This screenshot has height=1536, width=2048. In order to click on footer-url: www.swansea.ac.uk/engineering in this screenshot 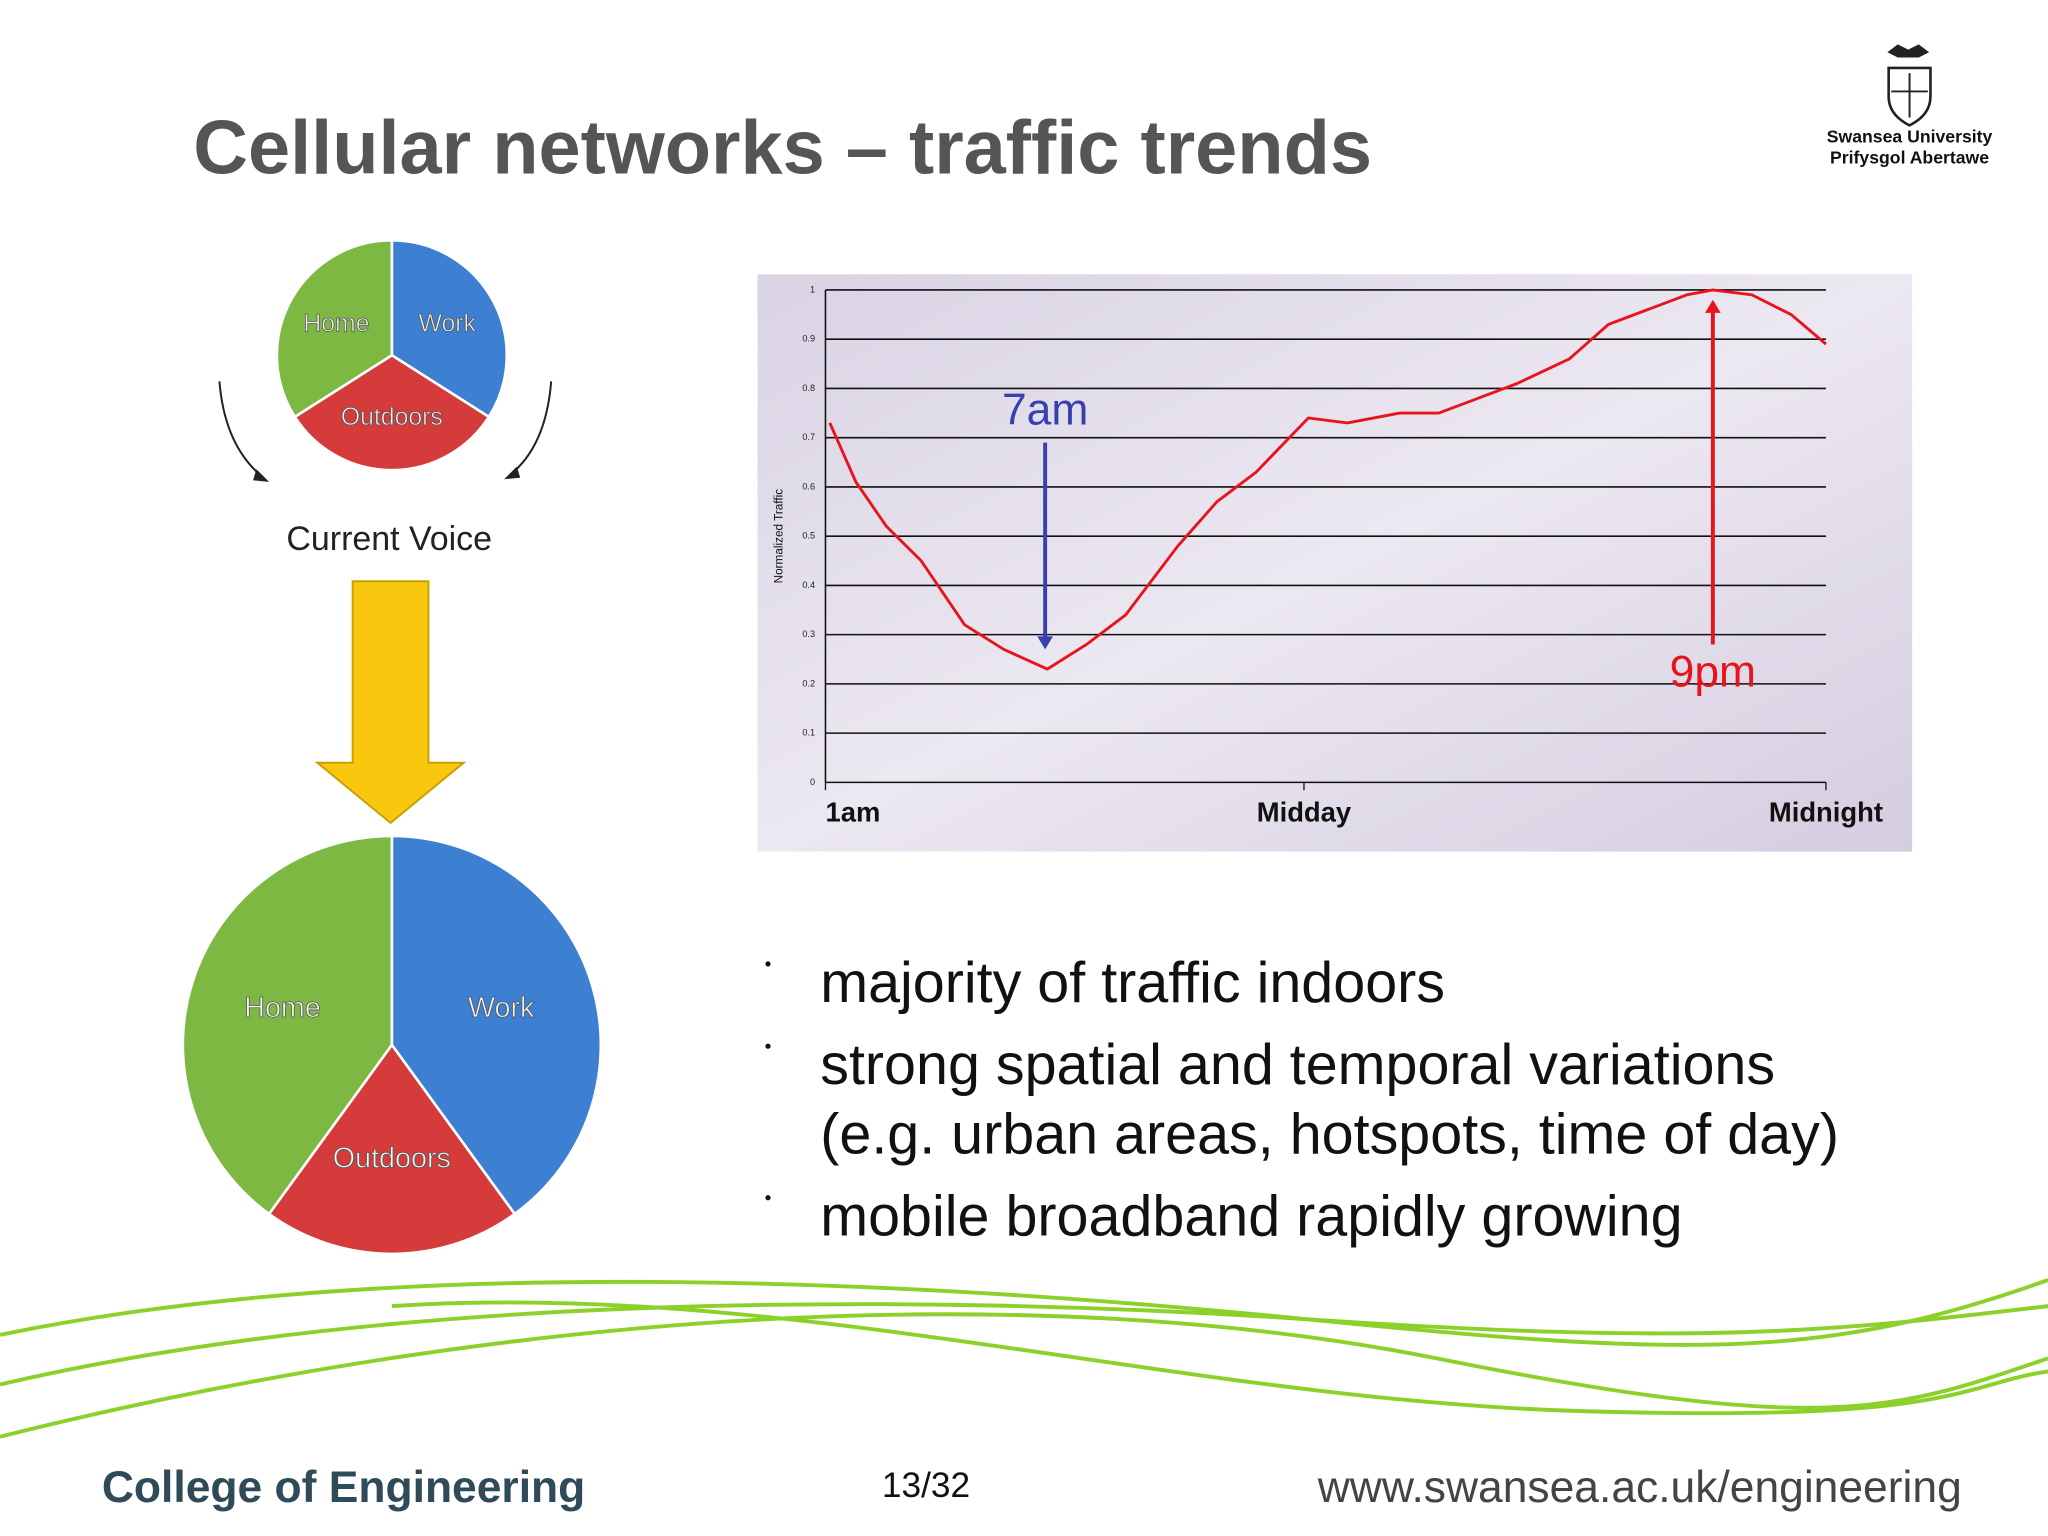, I will do `click(1639, 1487)`.